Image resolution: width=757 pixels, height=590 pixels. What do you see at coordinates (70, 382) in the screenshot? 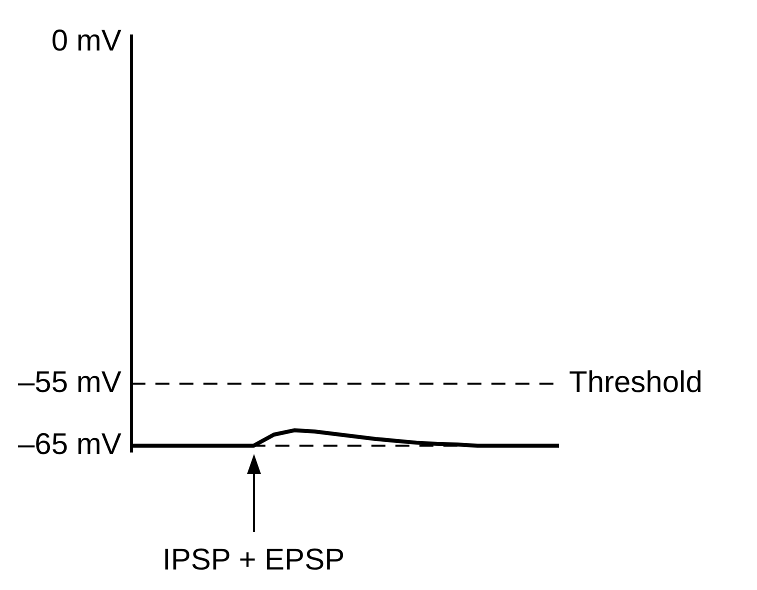
I see `y-tick-label: –55 mV` at bounding box center [70, 382].